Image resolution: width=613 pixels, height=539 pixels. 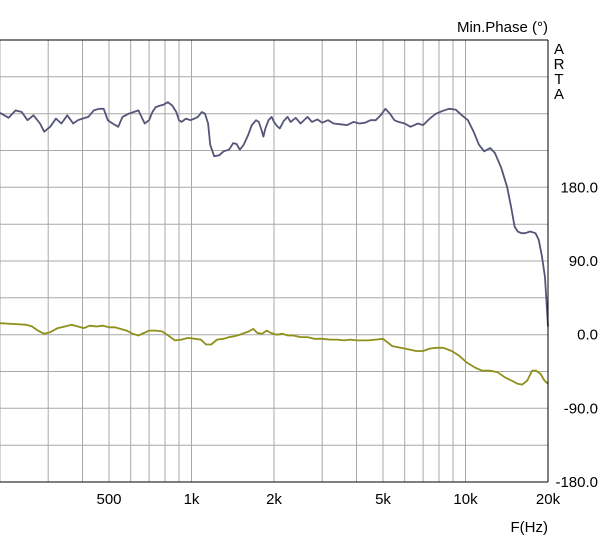 What do you see at coordinates (502, 27) in the screenshot?
I see `y-axis-title: Min.Phase (°)` at bounding box center [502, 27].